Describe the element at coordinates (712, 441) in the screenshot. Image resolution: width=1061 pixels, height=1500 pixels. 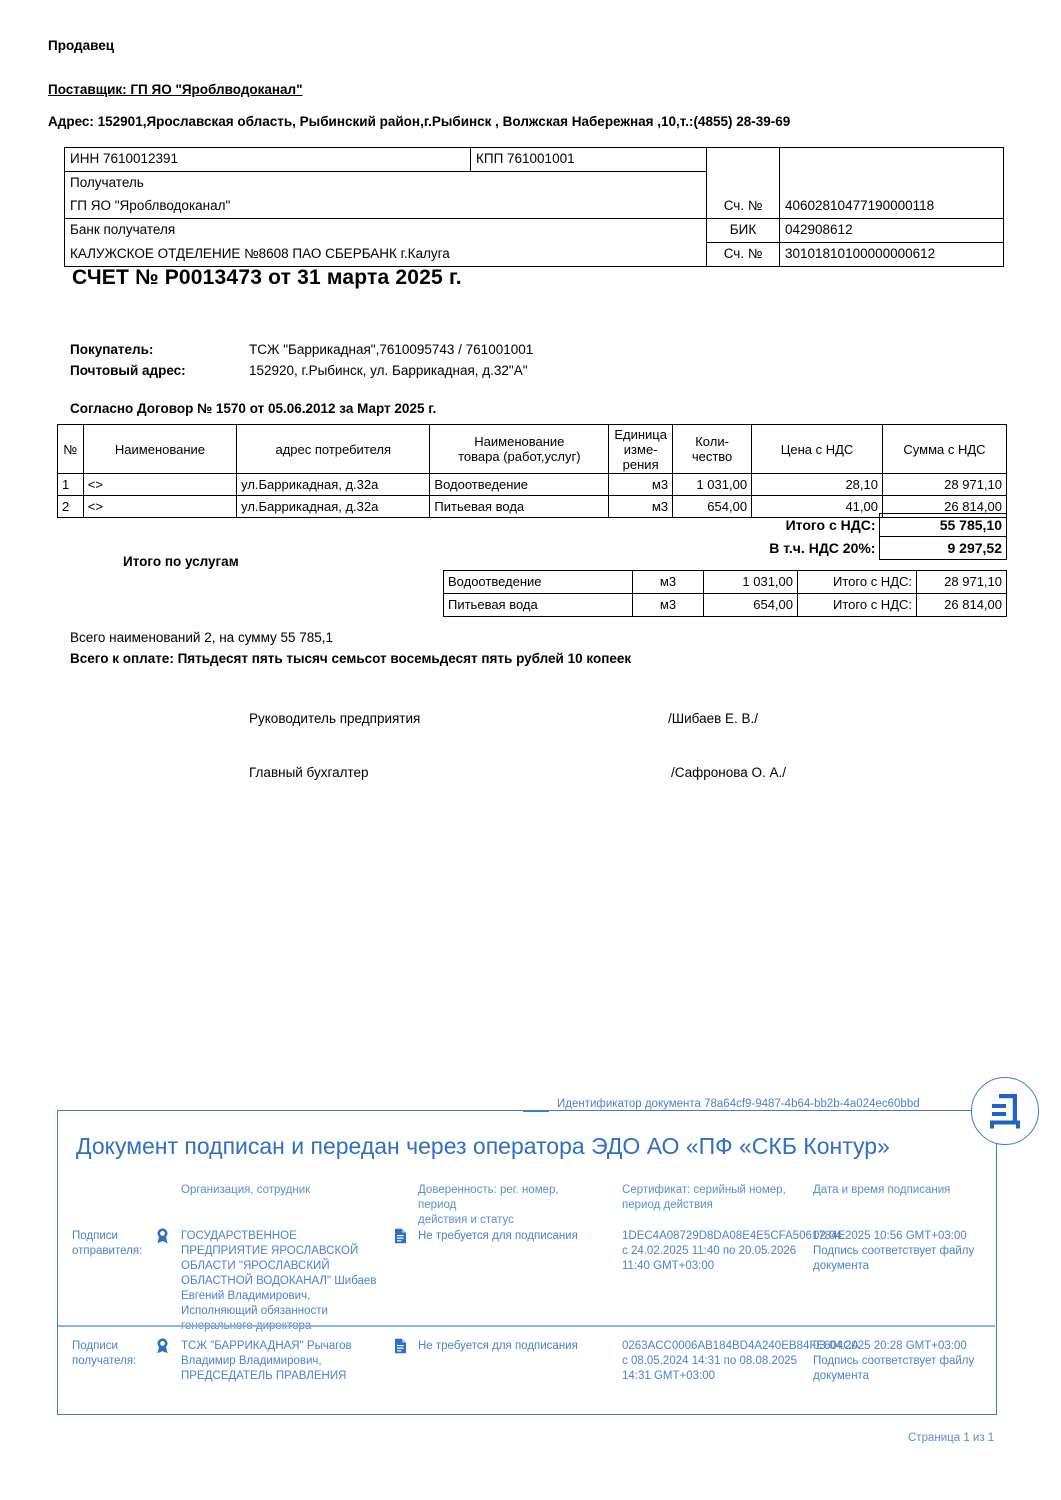
I see `th-qty-line1: Коли-` at that location.